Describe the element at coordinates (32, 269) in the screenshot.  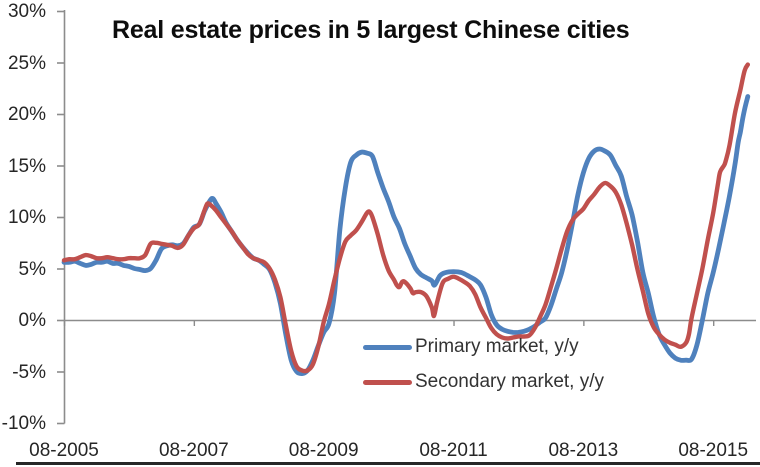
I see `y-tick-label: 5%` at that location.